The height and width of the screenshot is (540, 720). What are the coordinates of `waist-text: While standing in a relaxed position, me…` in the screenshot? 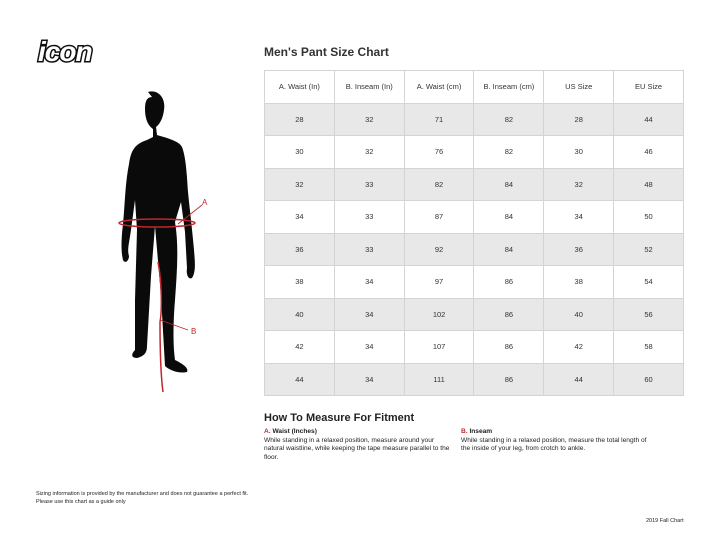 It's located at (357, 448).